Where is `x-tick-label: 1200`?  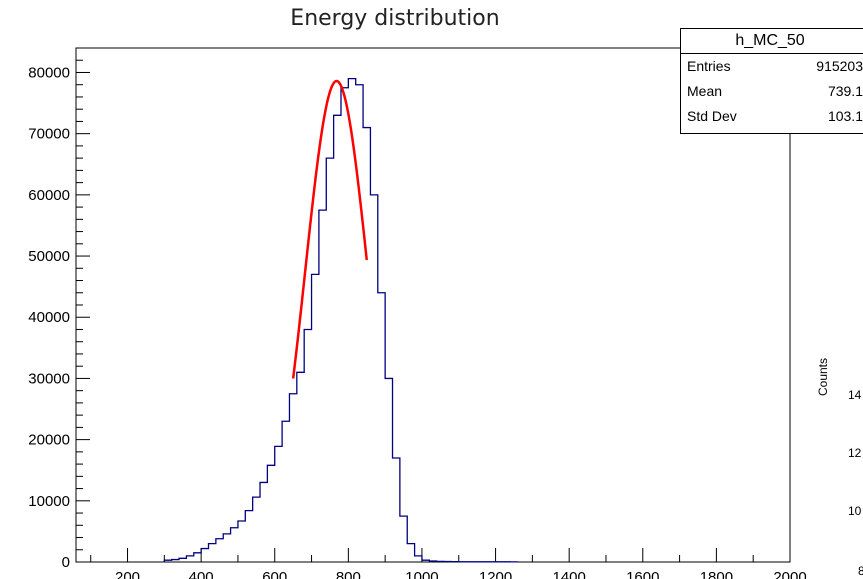 x-tick-label: 1200 is located at coordinates (495, 574).